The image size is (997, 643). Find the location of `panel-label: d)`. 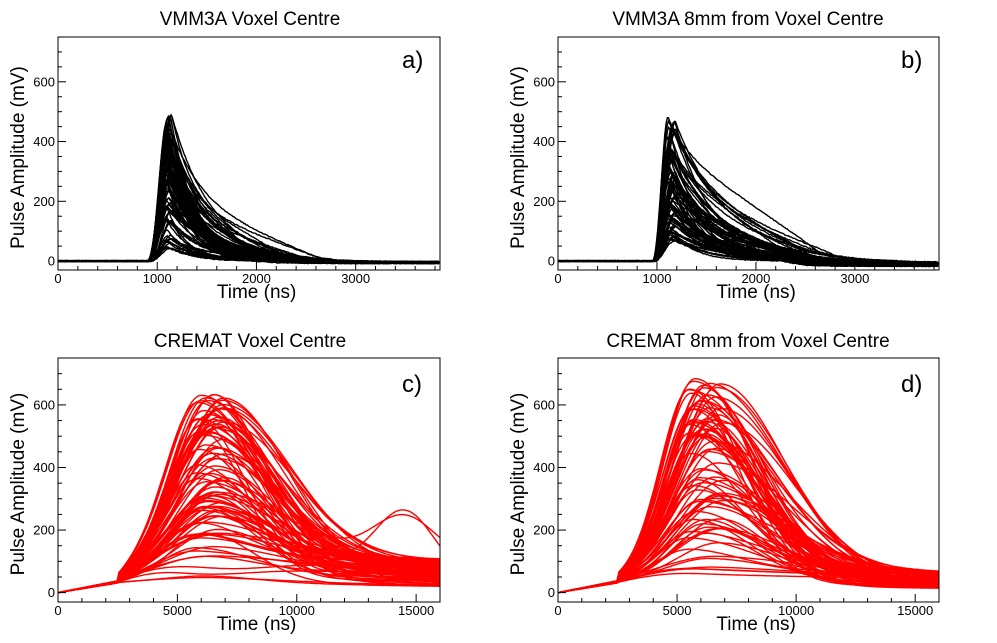

panel-label: d) is located at coordinates (911, 384).